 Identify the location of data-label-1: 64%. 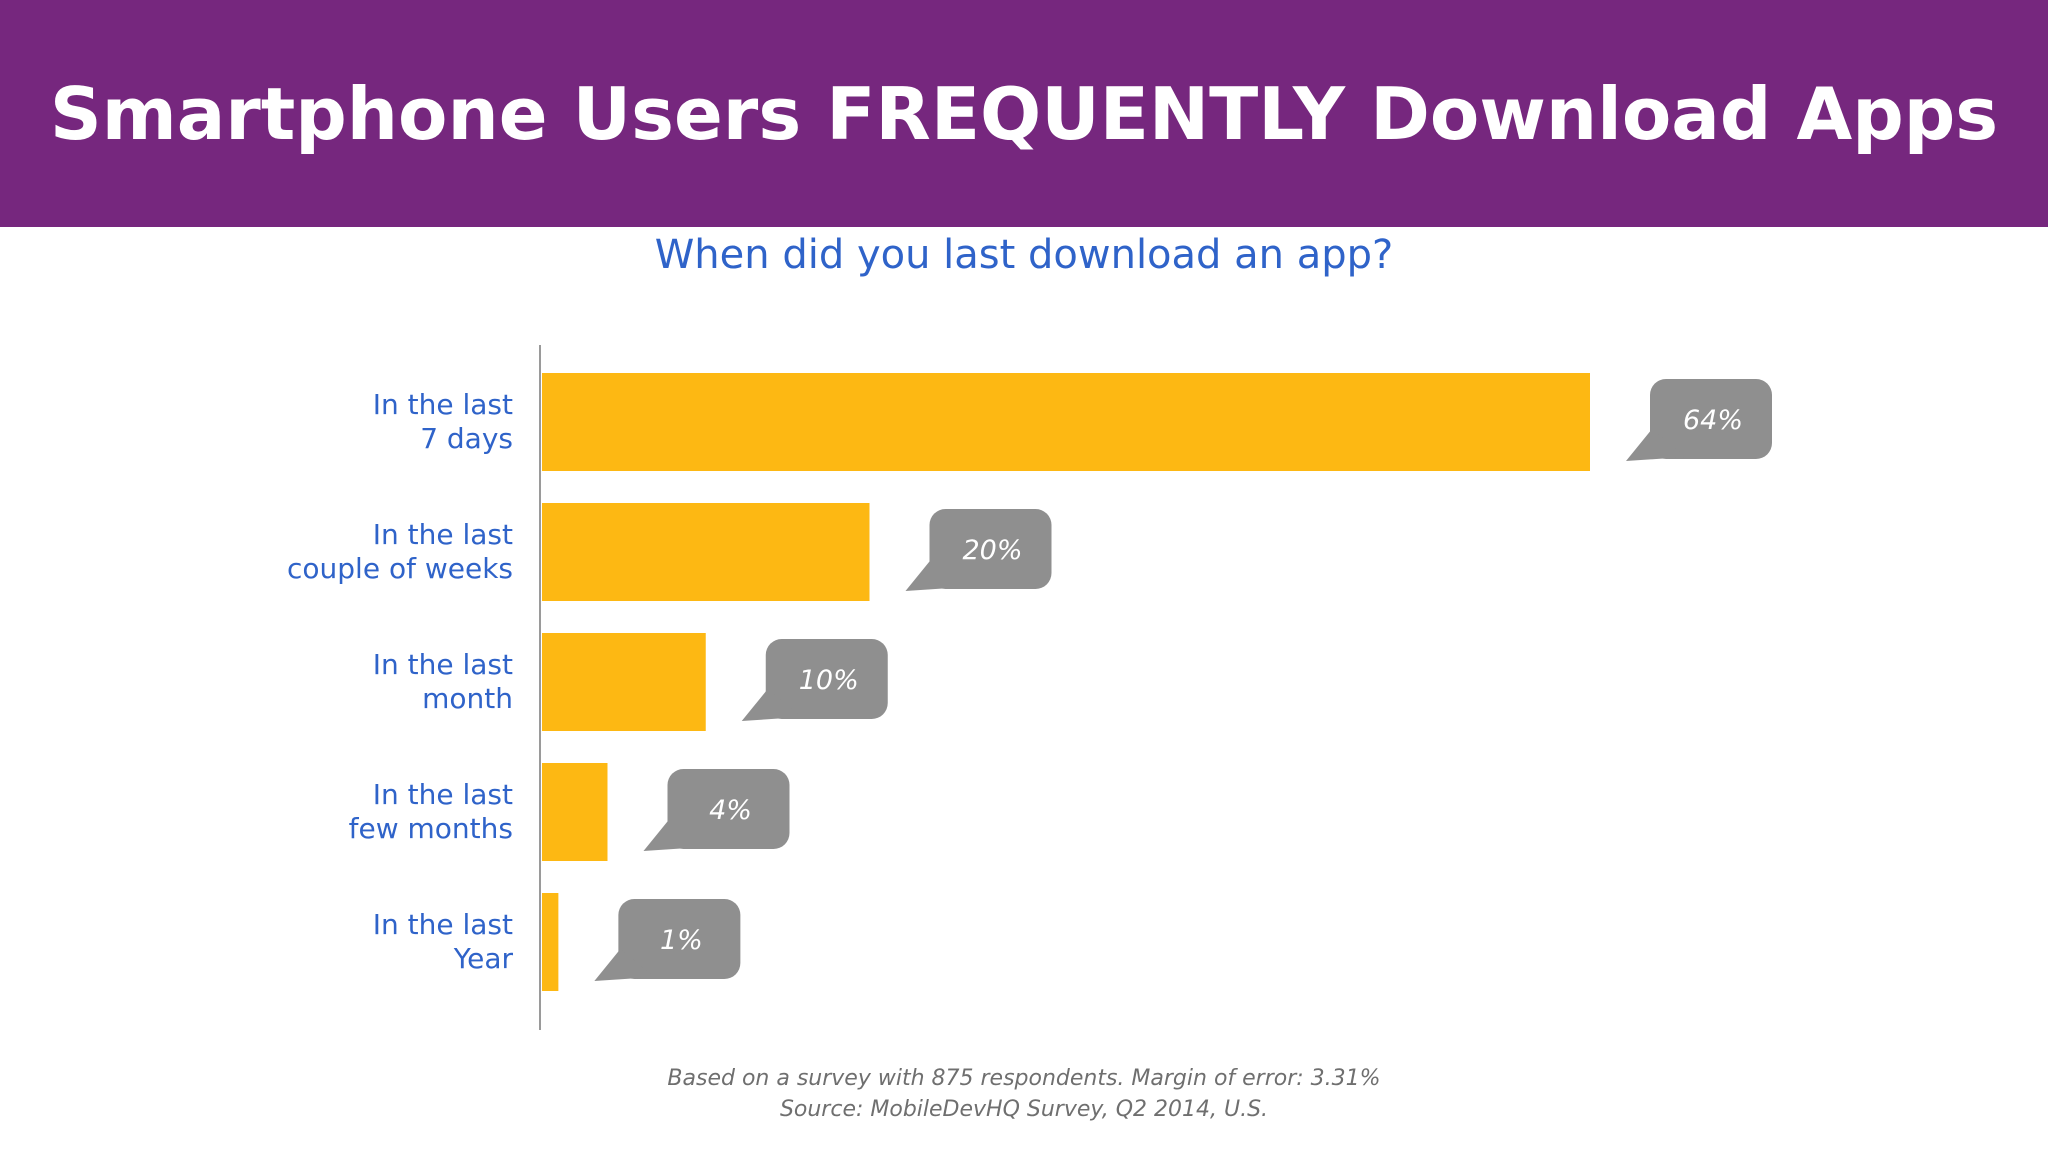
(1713, 420).